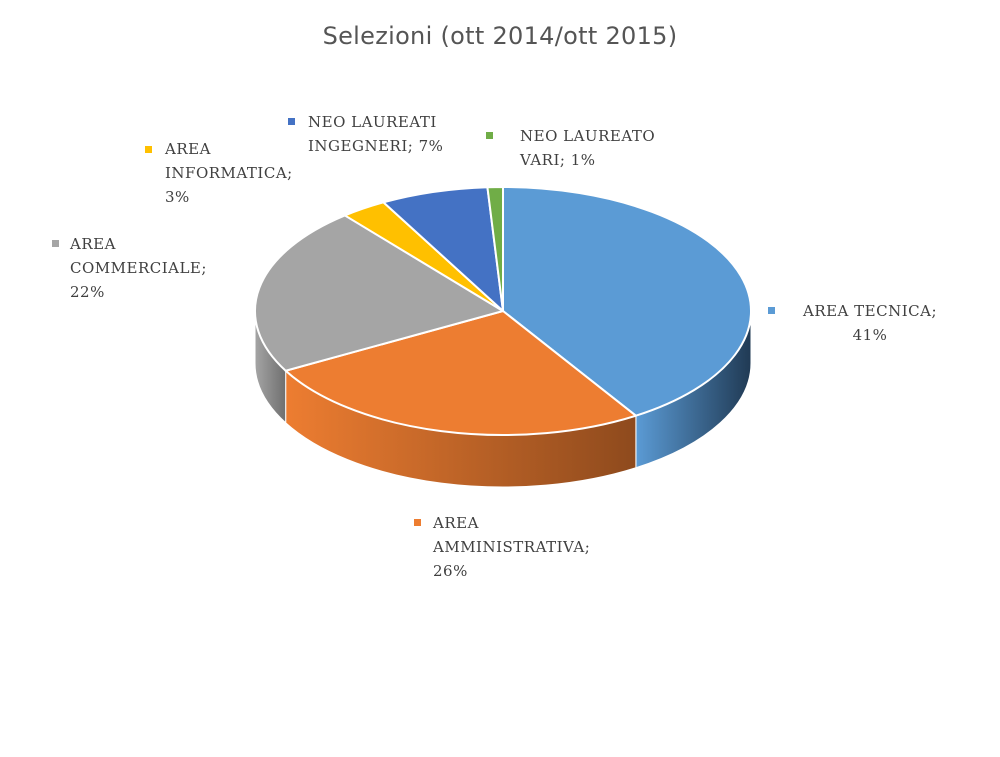 The image size is (1000, 757). Describe the element at coordinates (55, 243) in the screenshot. I see `label-swatch-area-commerciale` at that location.